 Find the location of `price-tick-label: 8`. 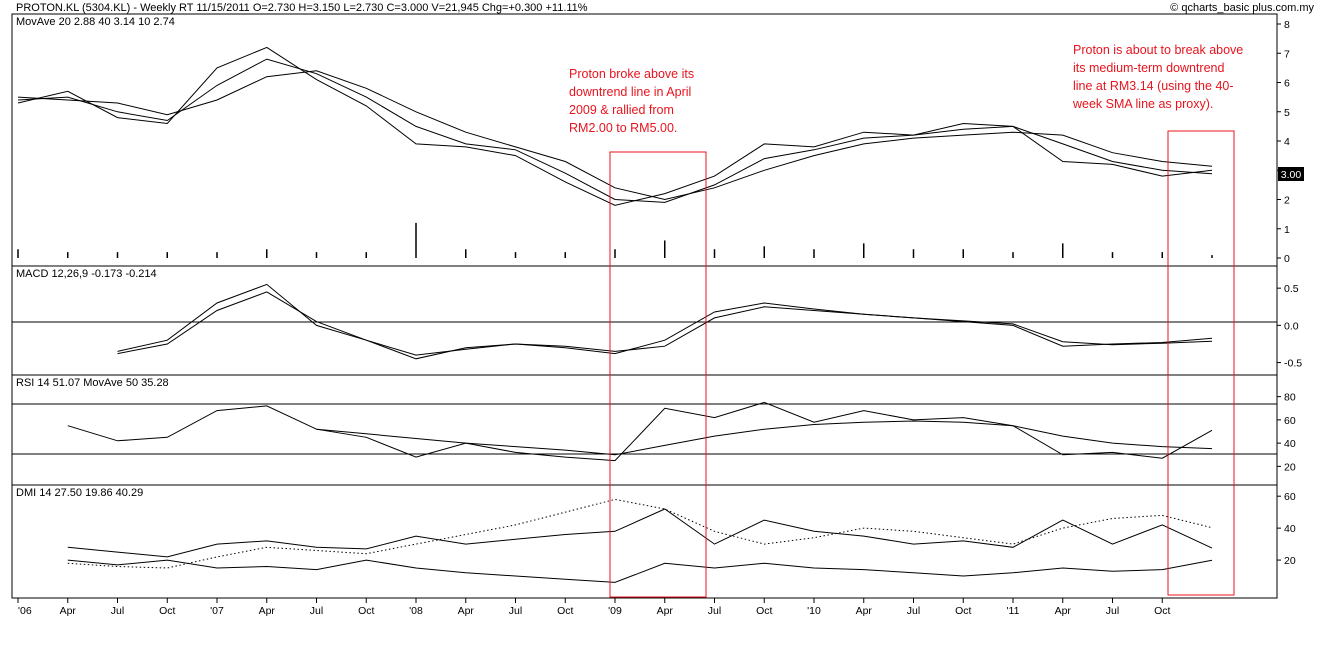

price-tick-label: 8 is located at coordinates (1287, 25).